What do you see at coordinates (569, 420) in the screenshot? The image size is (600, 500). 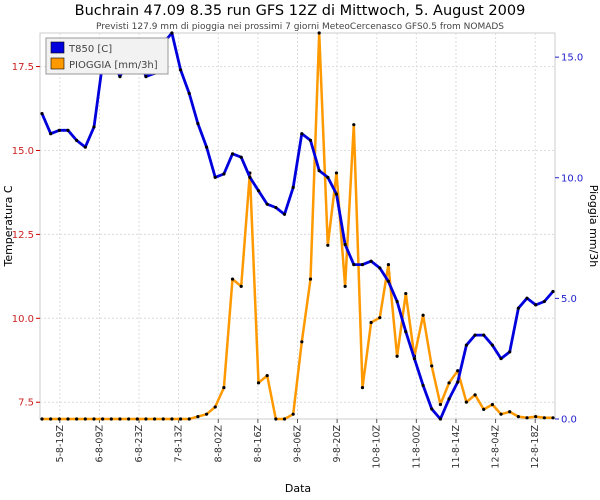 I see `y-right-tick-label: 0.0` at bounding box center [569, 420].